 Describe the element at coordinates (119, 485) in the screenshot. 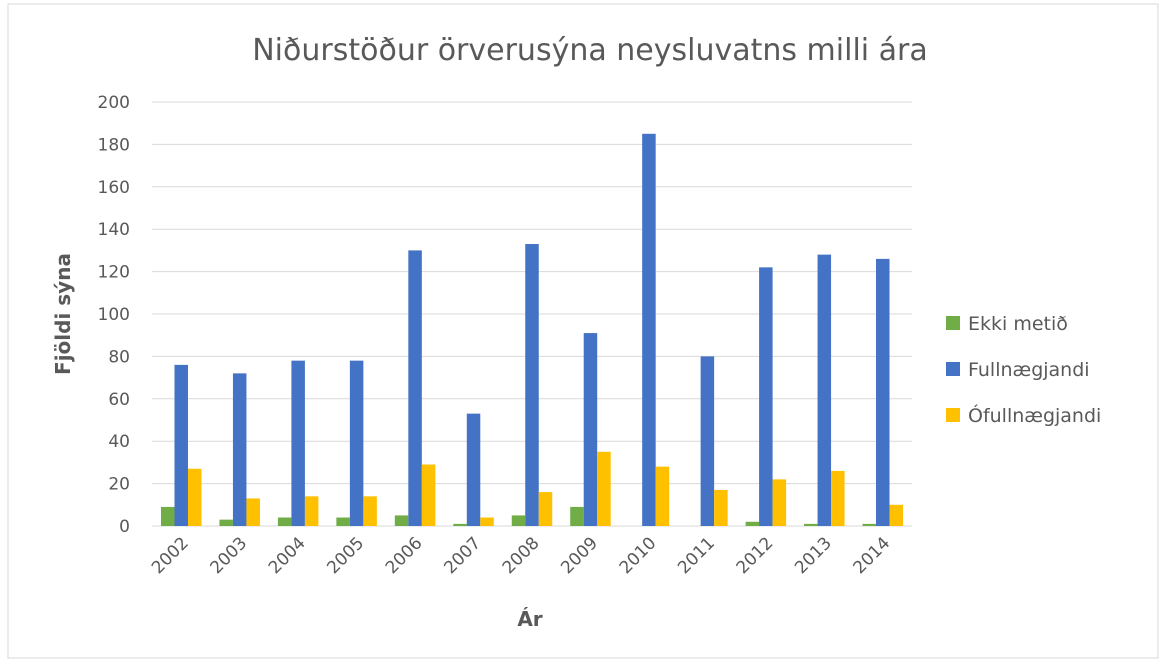

I see `y-tick-label: 20` at that location.